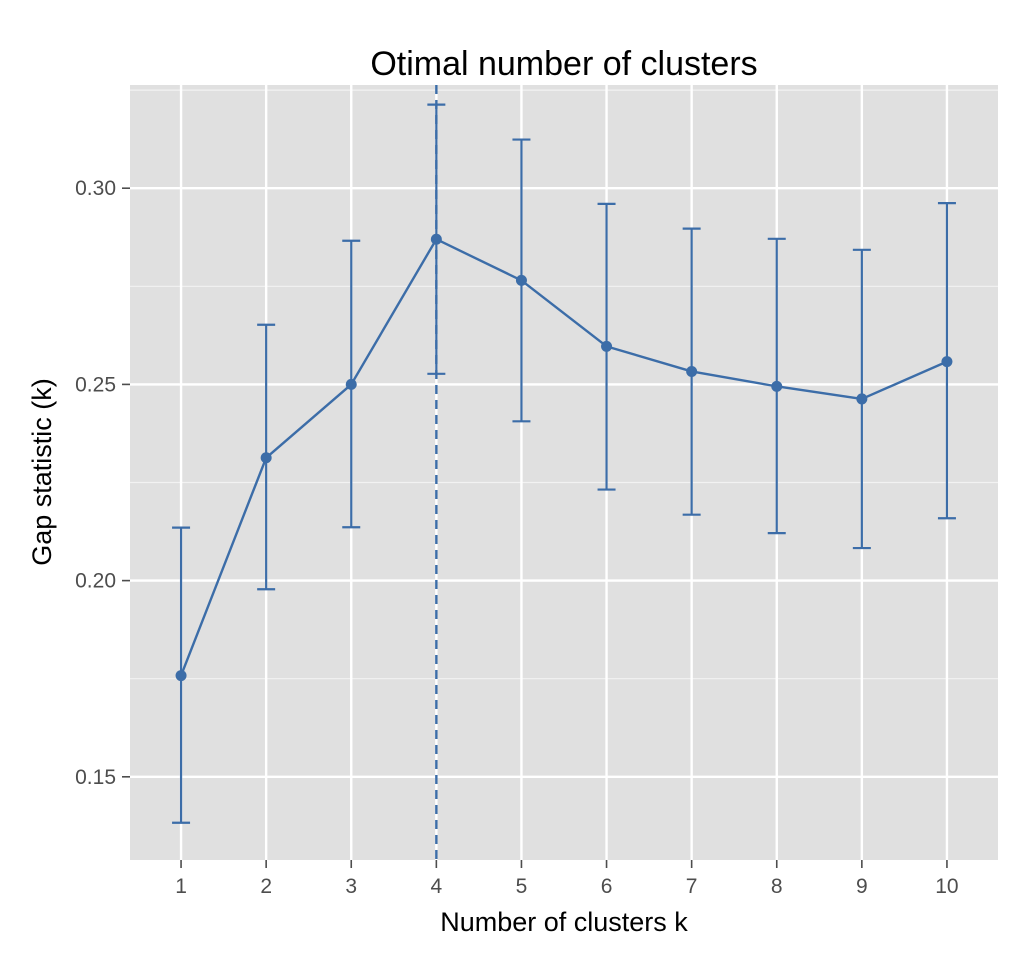 Image resolution: width=1036 pixels, height=965 pixels. I want to click on y-tick-label: 0.20, so click(95, 581).